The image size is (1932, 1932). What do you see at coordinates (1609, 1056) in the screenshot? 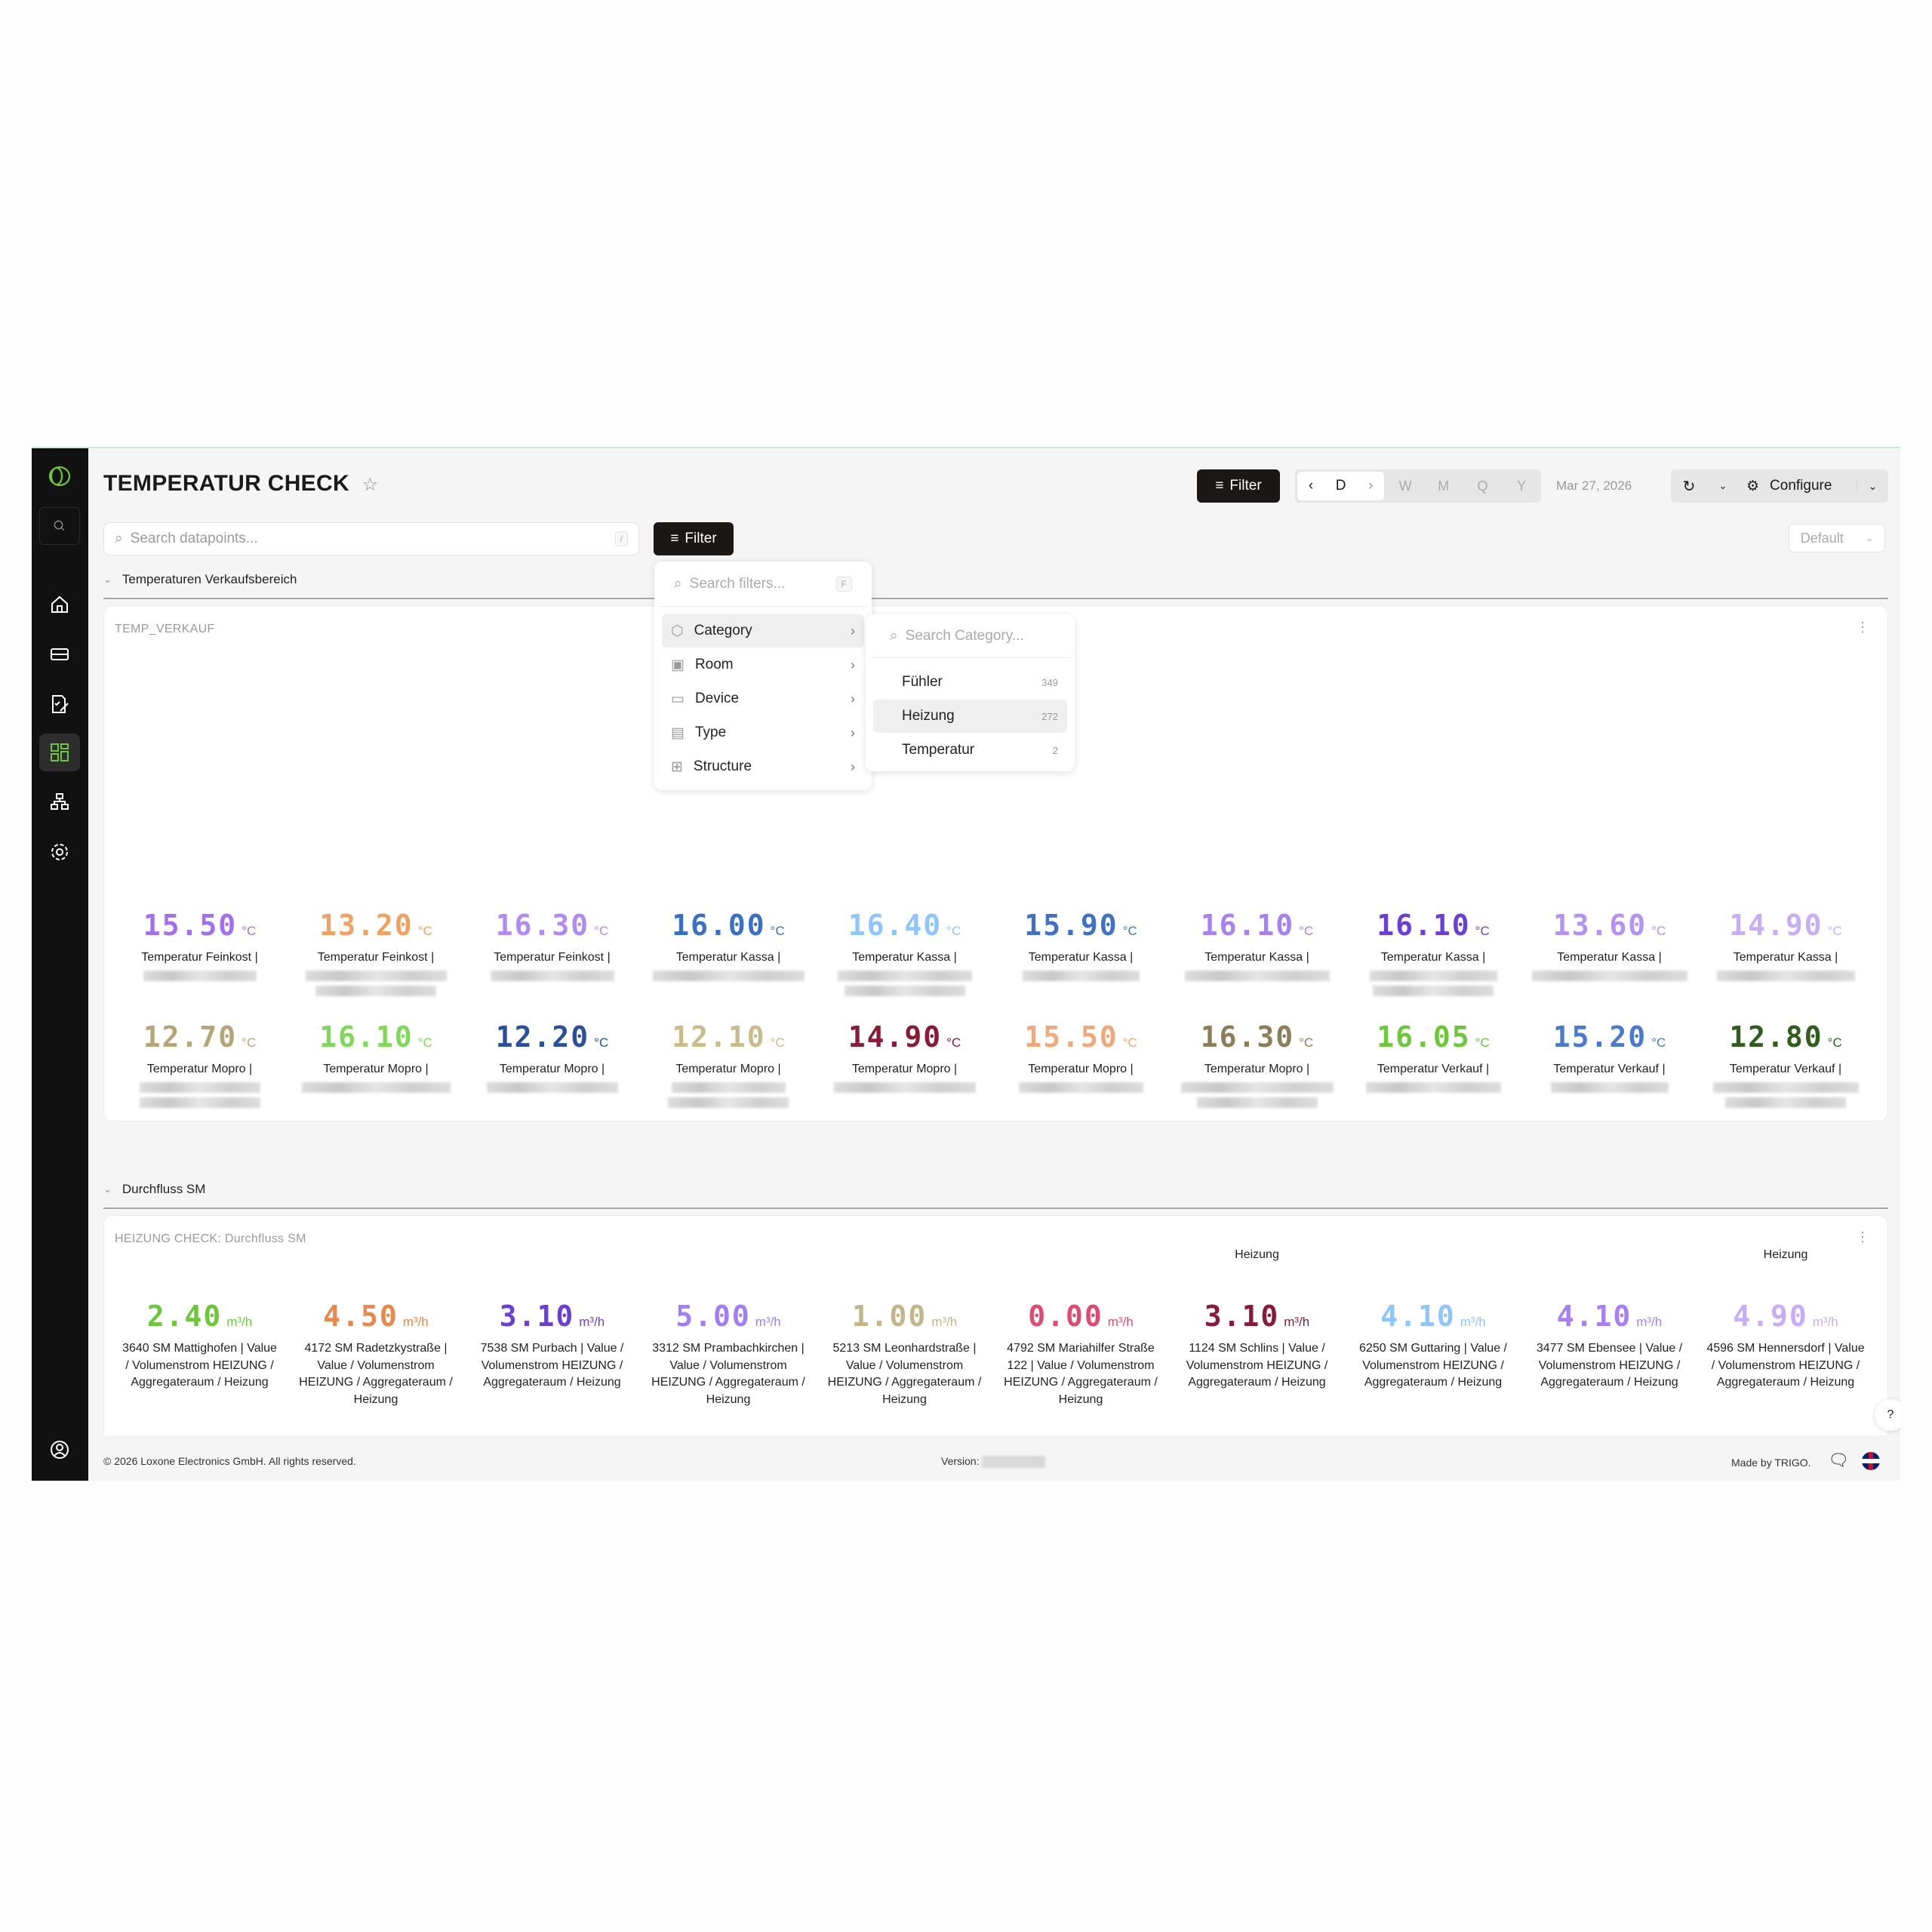
I see `datapoint-tile: 15.20 °C Temperatur Verkauf |` at bounding box center [1609, 1056].